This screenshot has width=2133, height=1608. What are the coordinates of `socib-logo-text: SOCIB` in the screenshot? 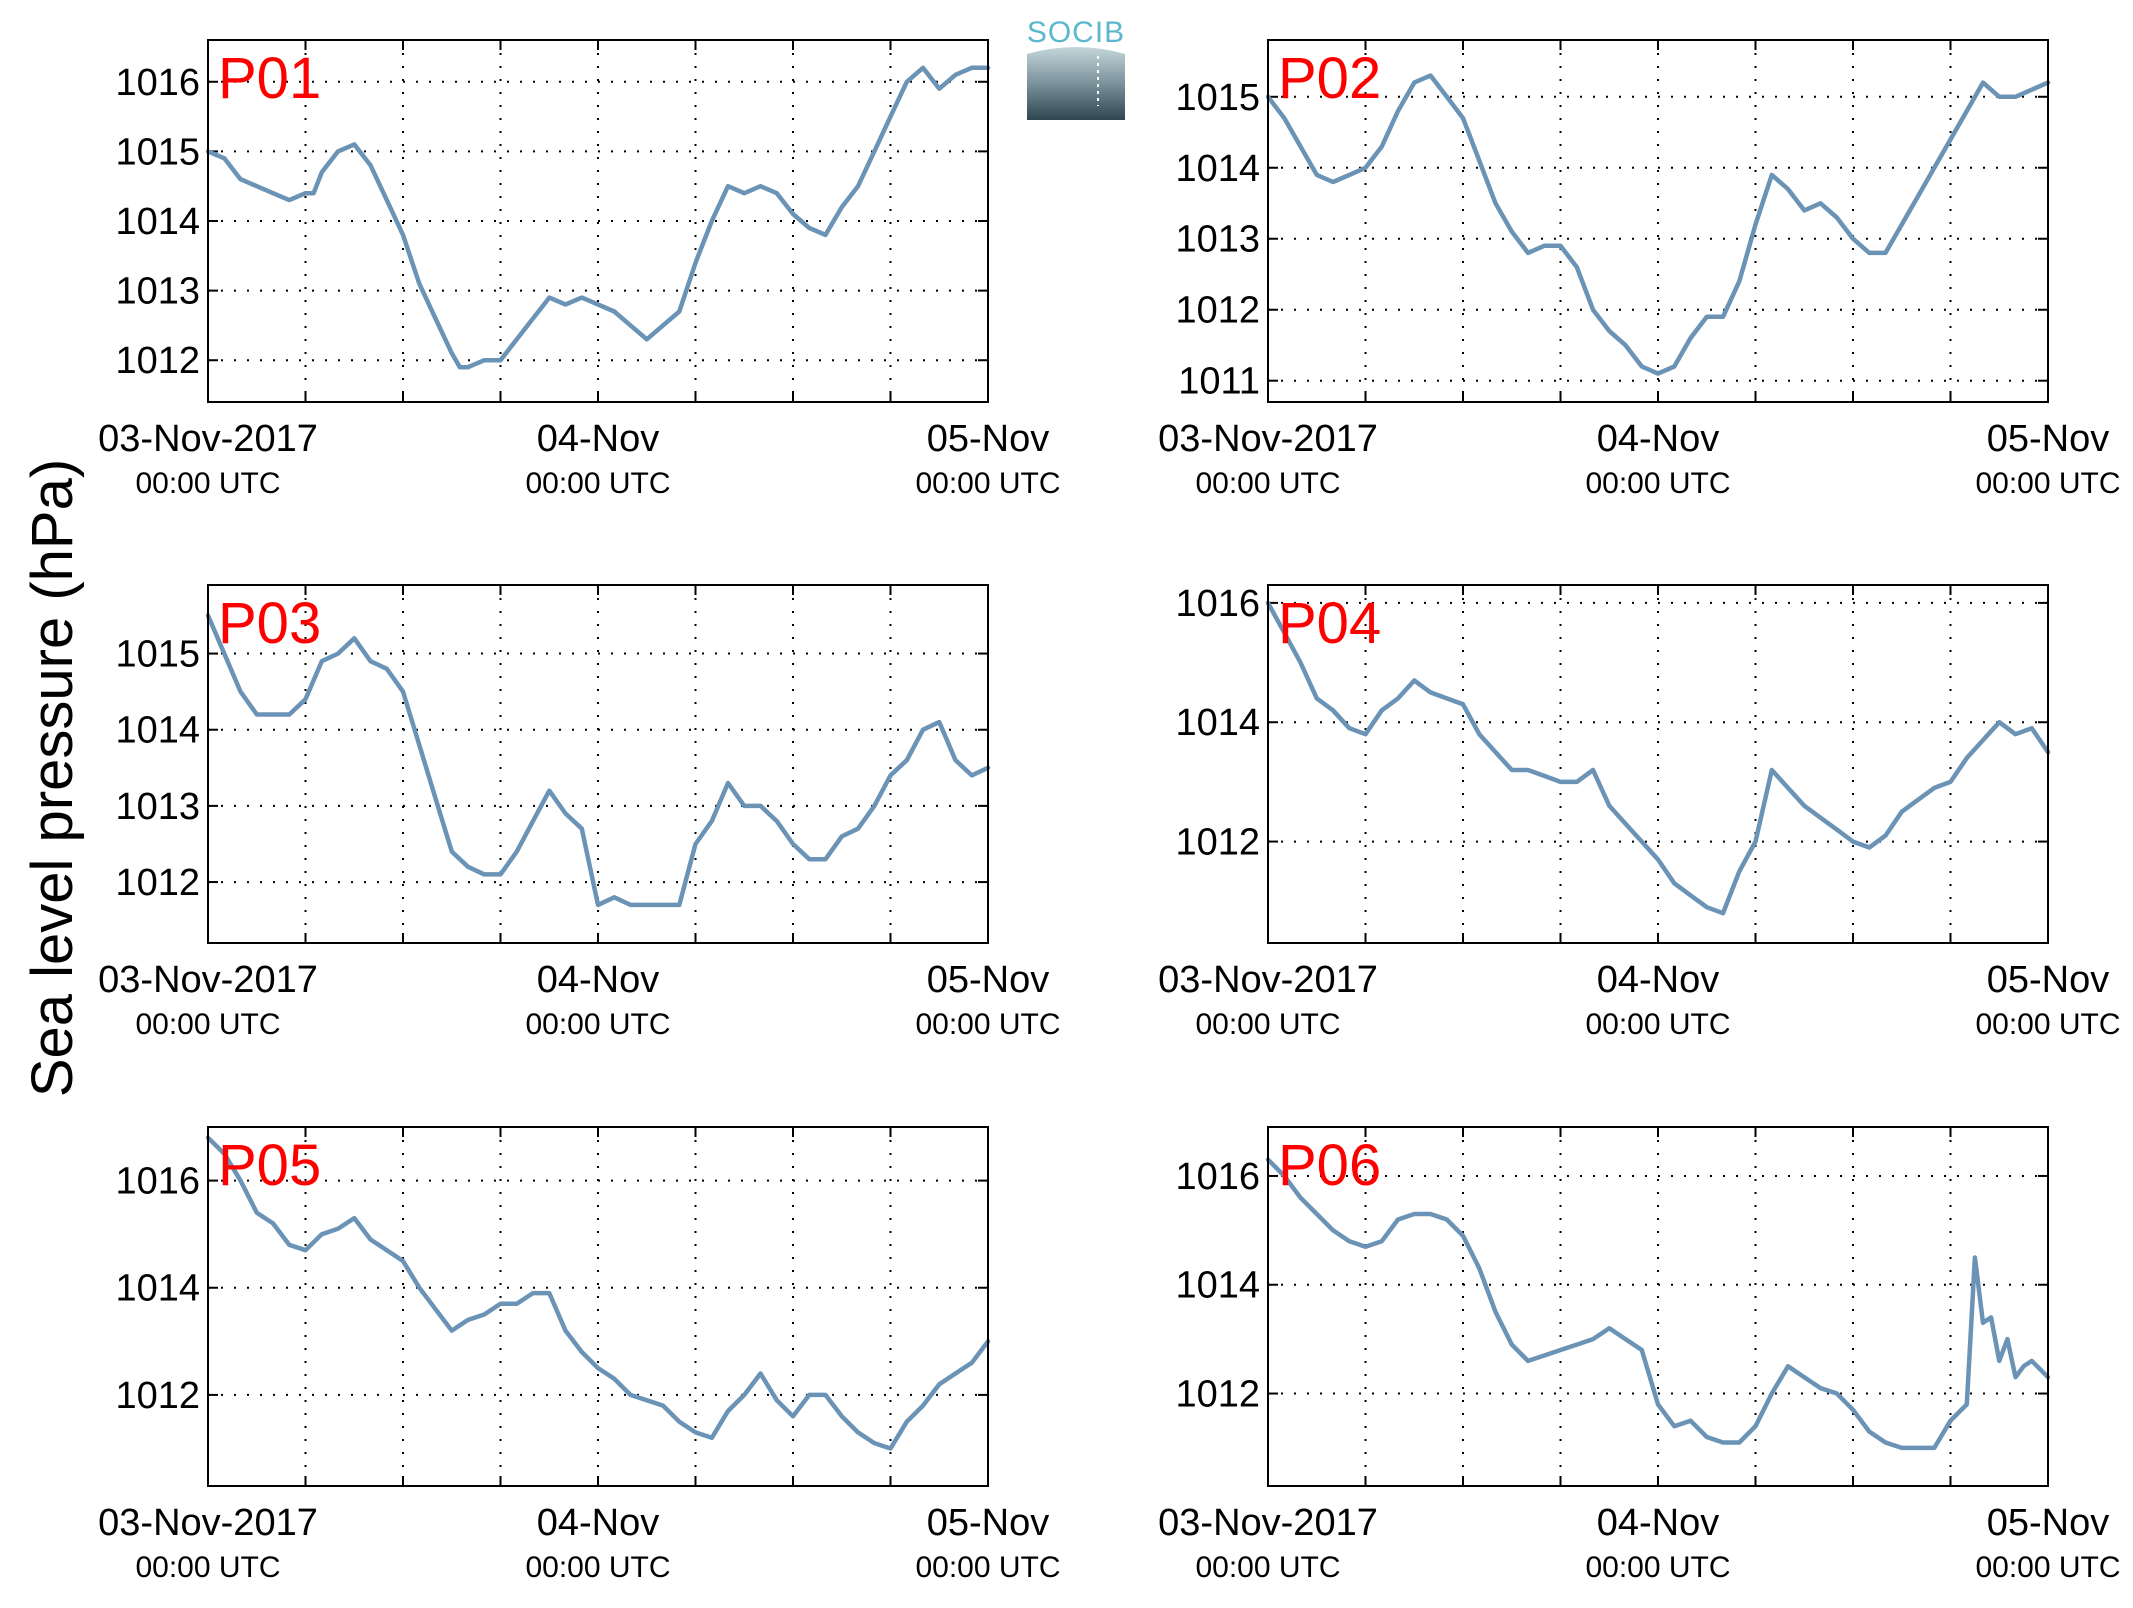 It's located at (1076, 32).